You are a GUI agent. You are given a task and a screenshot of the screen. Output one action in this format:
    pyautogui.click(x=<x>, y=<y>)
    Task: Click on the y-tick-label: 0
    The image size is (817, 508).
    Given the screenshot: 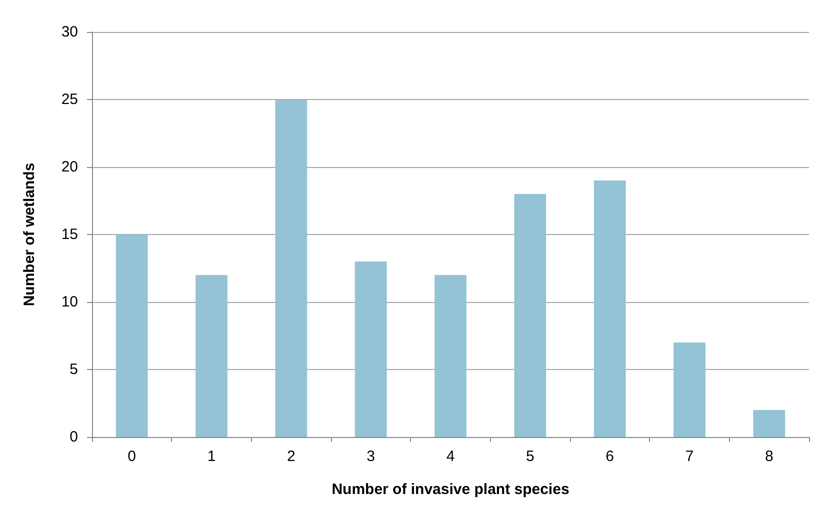 What is the action you would take?
    pyautogui.click(x=74, y=437)
    